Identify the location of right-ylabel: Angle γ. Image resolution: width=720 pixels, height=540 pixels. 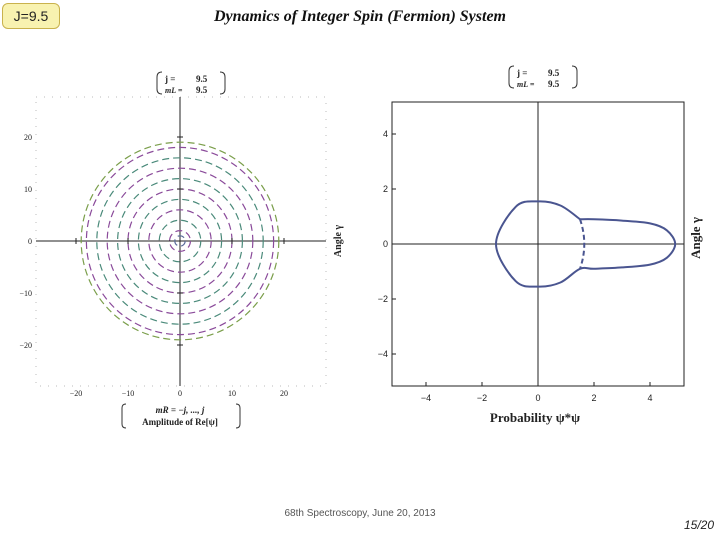
(695, 238).